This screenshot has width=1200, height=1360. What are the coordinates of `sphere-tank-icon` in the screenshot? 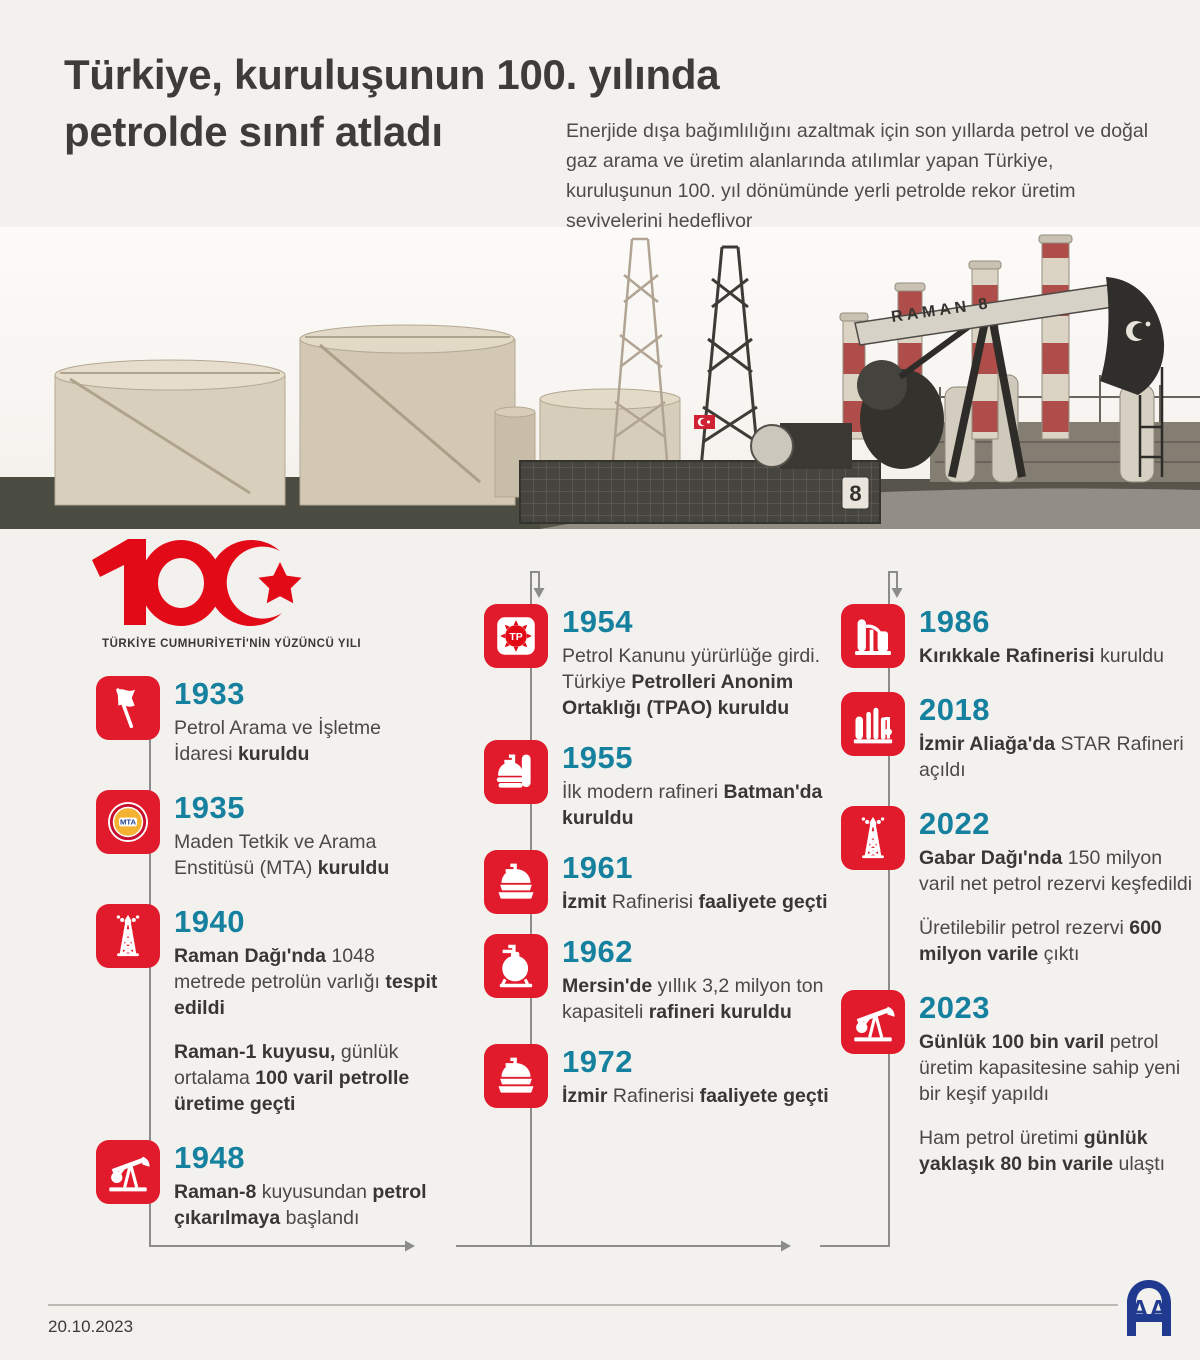 It's located at (516, 966).